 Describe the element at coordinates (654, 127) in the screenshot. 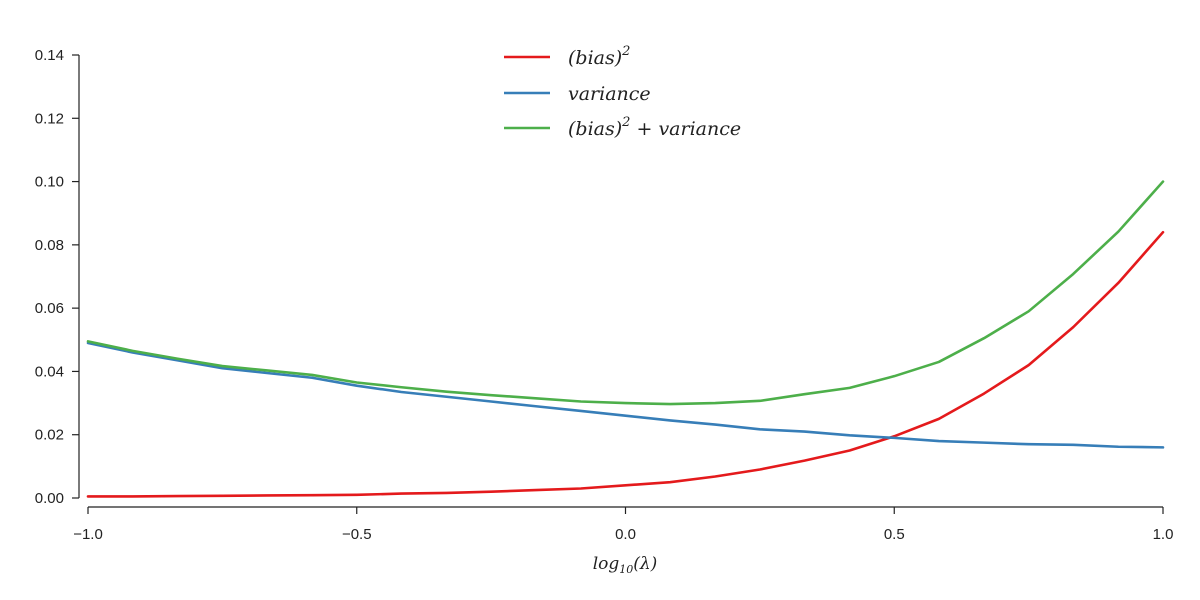

I see `legend-label-total: (bias)2 + variance` at that location.